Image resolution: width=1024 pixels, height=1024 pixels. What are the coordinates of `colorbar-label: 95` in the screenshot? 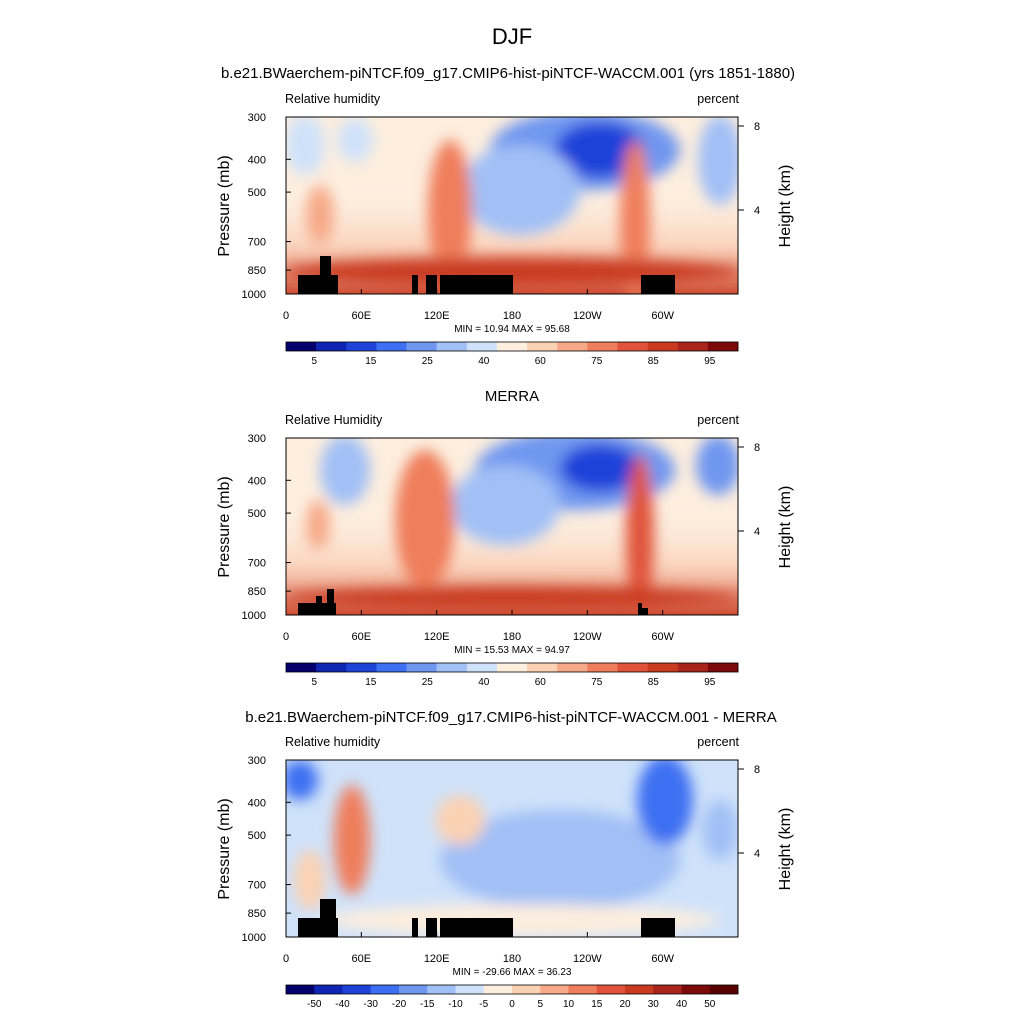 It's located at (710, 682).